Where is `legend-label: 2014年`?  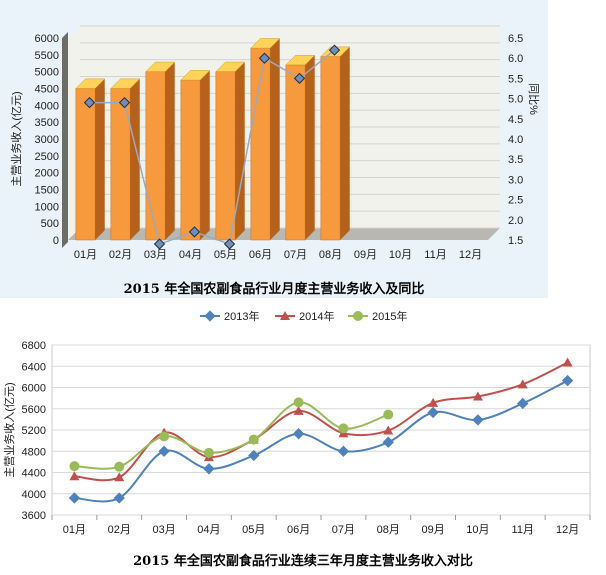
legend-label: 2014年 is located at coordinates (316, 316).